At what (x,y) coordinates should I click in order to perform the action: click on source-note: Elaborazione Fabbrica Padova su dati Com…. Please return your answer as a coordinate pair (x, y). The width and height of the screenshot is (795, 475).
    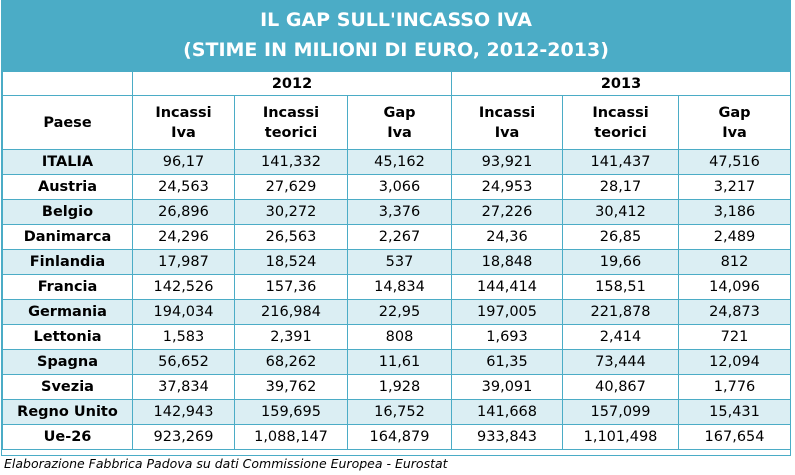
    Looking at the image, I should click on (226, 463).